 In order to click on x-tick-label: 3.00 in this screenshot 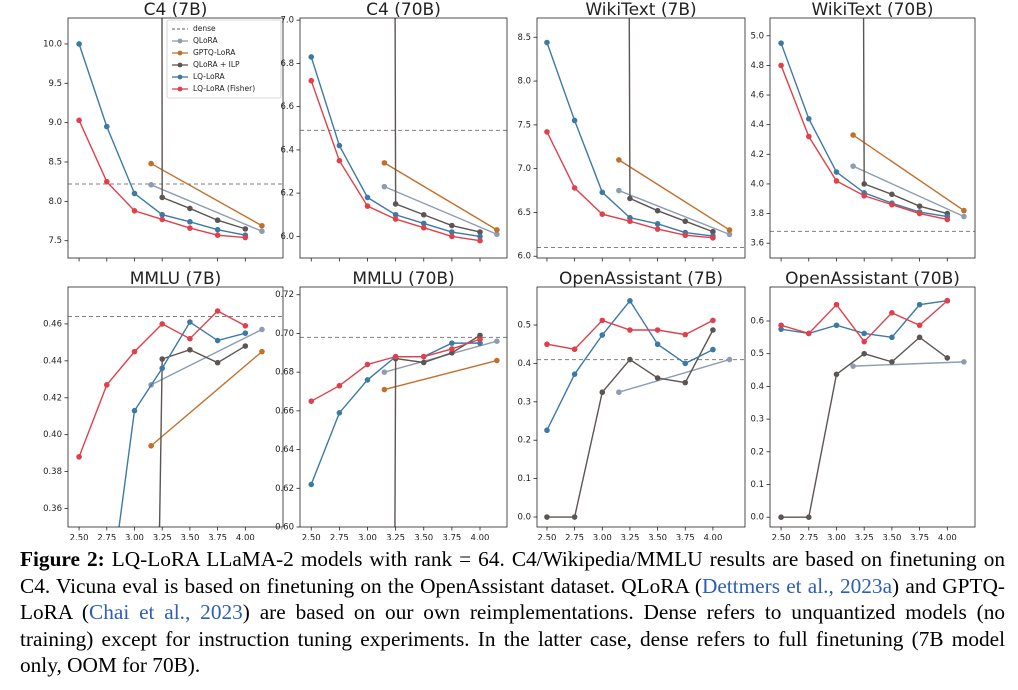, I will do `click(836, 537)`.